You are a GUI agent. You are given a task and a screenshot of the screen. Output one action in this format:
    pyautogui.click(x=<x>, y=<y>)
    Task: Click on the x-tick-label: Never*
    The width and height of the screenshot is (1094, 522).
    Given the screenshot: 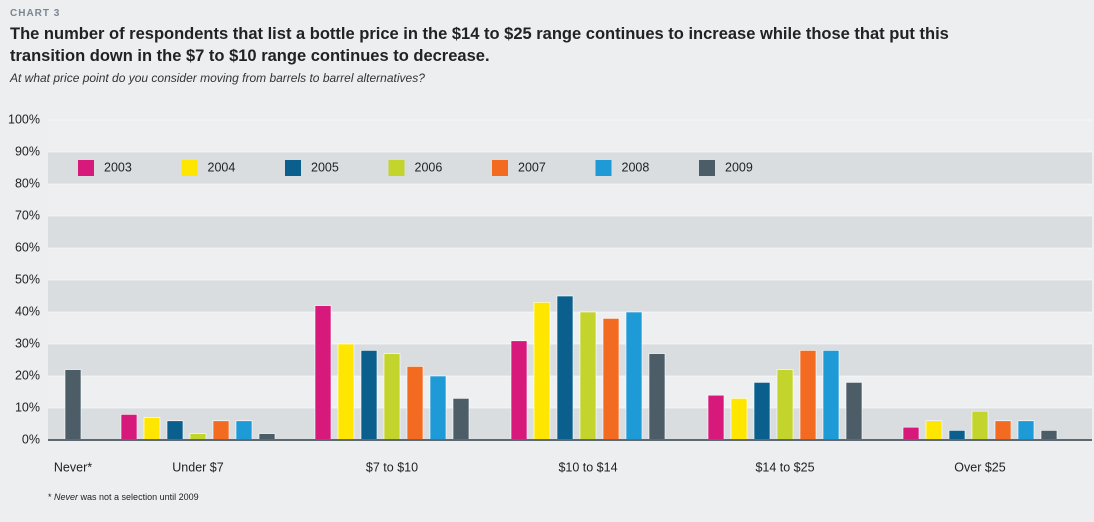 What is the action you would take?
    pyautogui.click(x=73, y=467)
    